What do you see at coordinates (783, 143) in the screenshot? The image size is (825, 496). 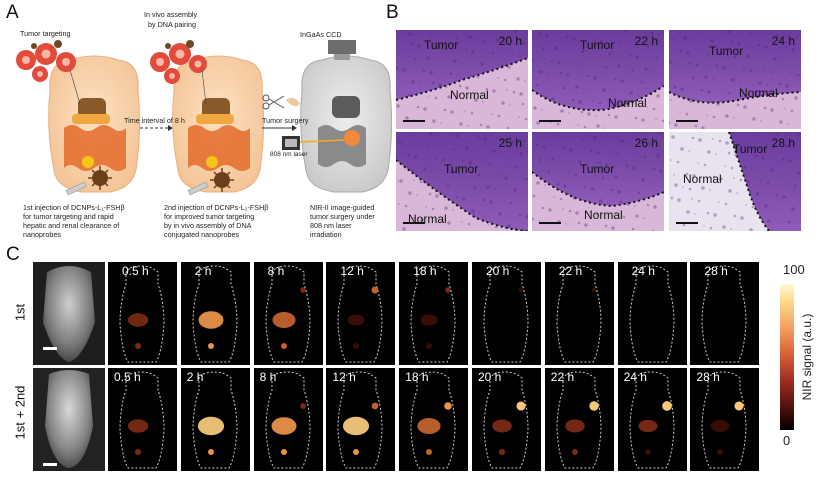 I see `histology-time-label: 28 h` at bounding box center [783, 143].